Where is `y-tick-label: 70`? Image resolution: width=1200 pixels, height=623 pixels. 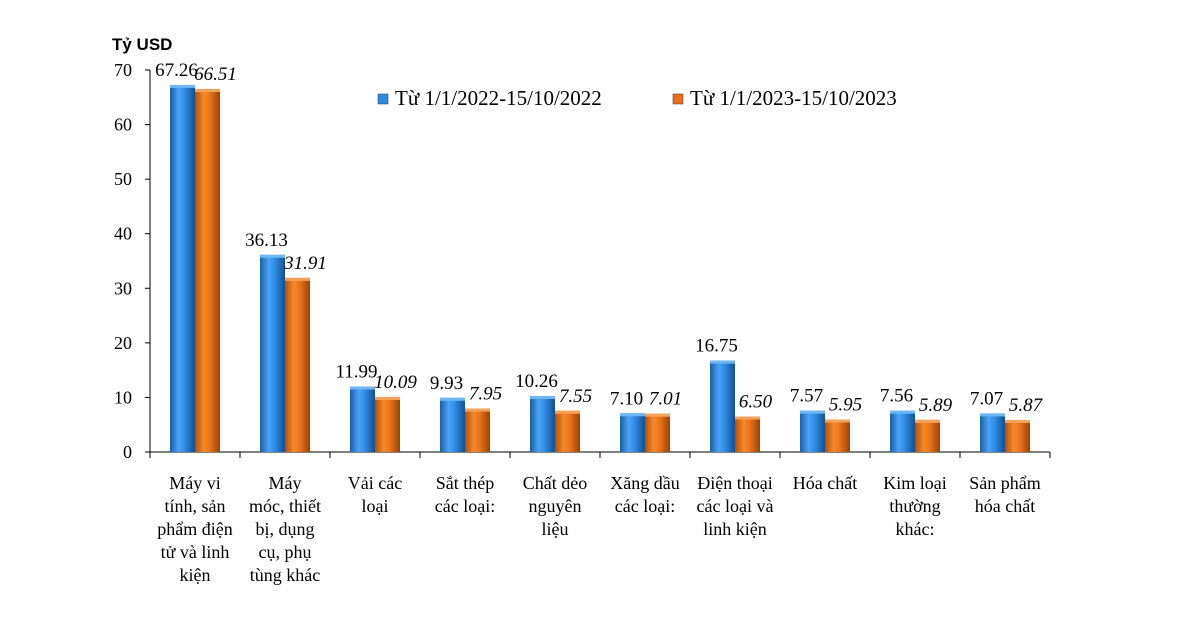
y-tick-label: 70 is located at coordinates (123, 70).